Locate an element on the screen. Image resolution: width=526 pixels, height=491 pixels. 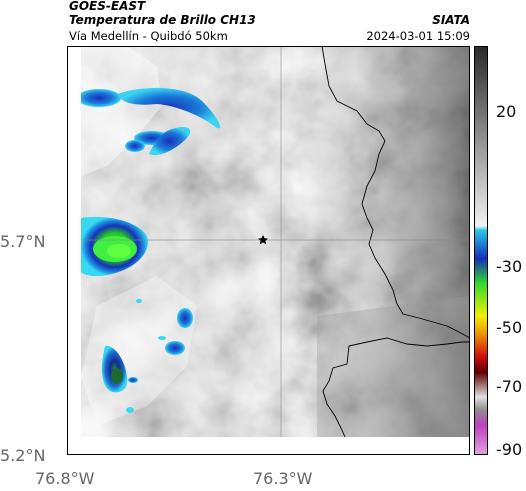
colorbar-tick-minus90: -90 is located at coordinates (509, 449).